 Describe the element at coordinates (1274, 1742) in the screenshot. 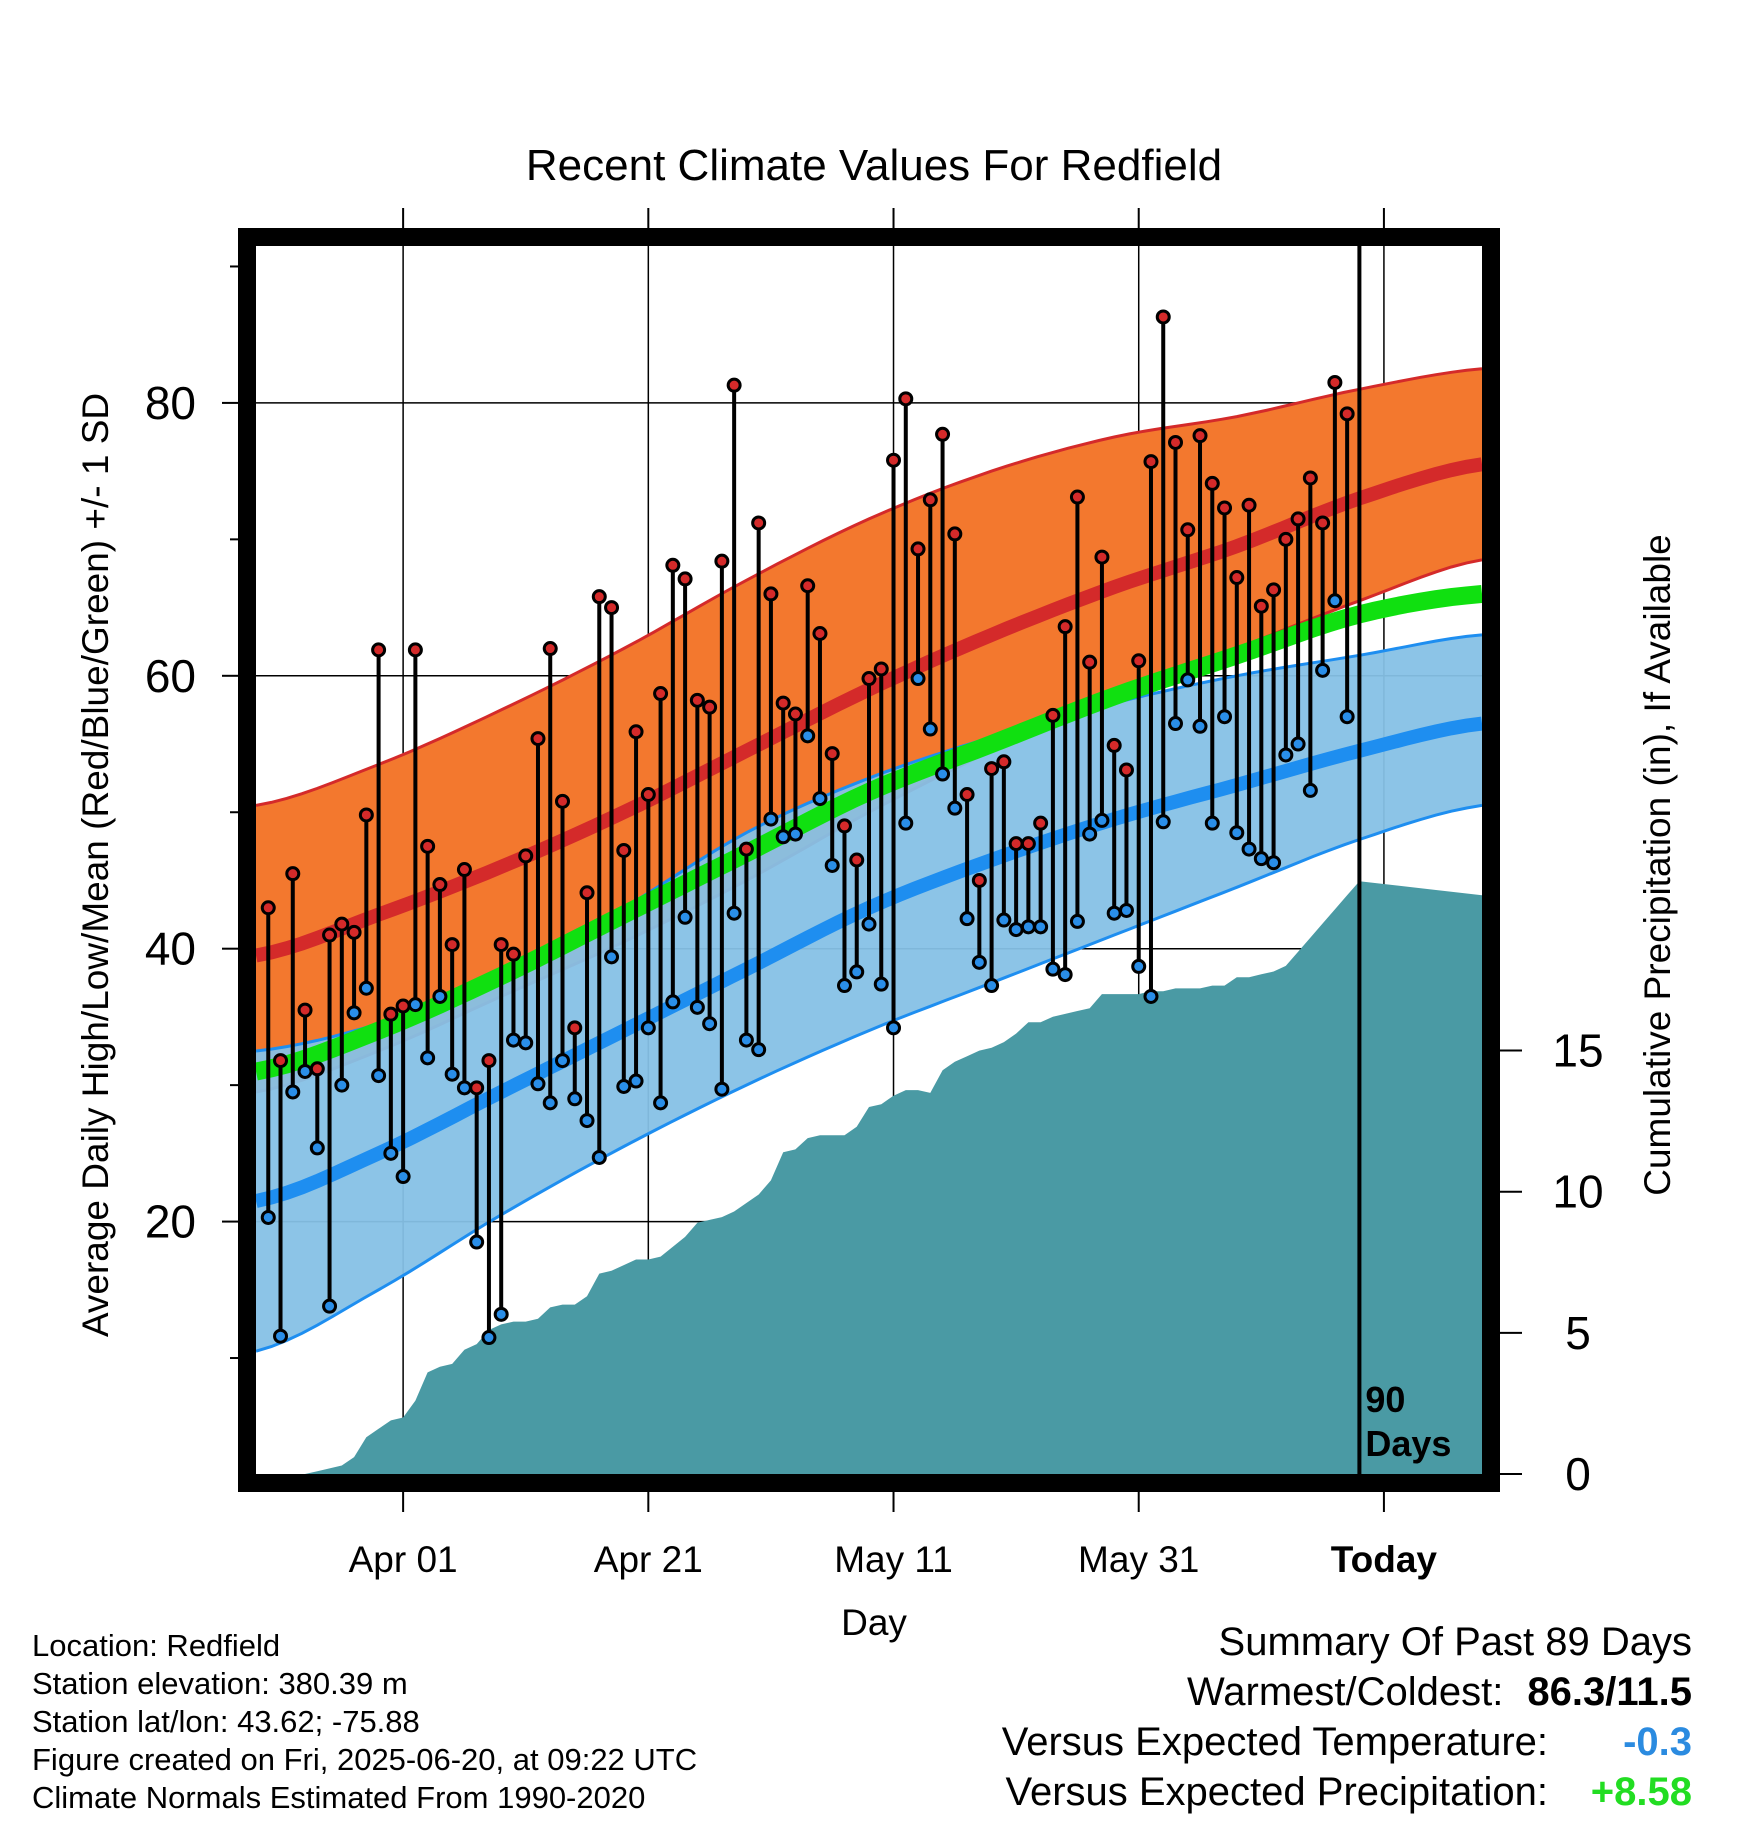

I see `summary-temp-label: Versus Expected Temperature:` at that location.